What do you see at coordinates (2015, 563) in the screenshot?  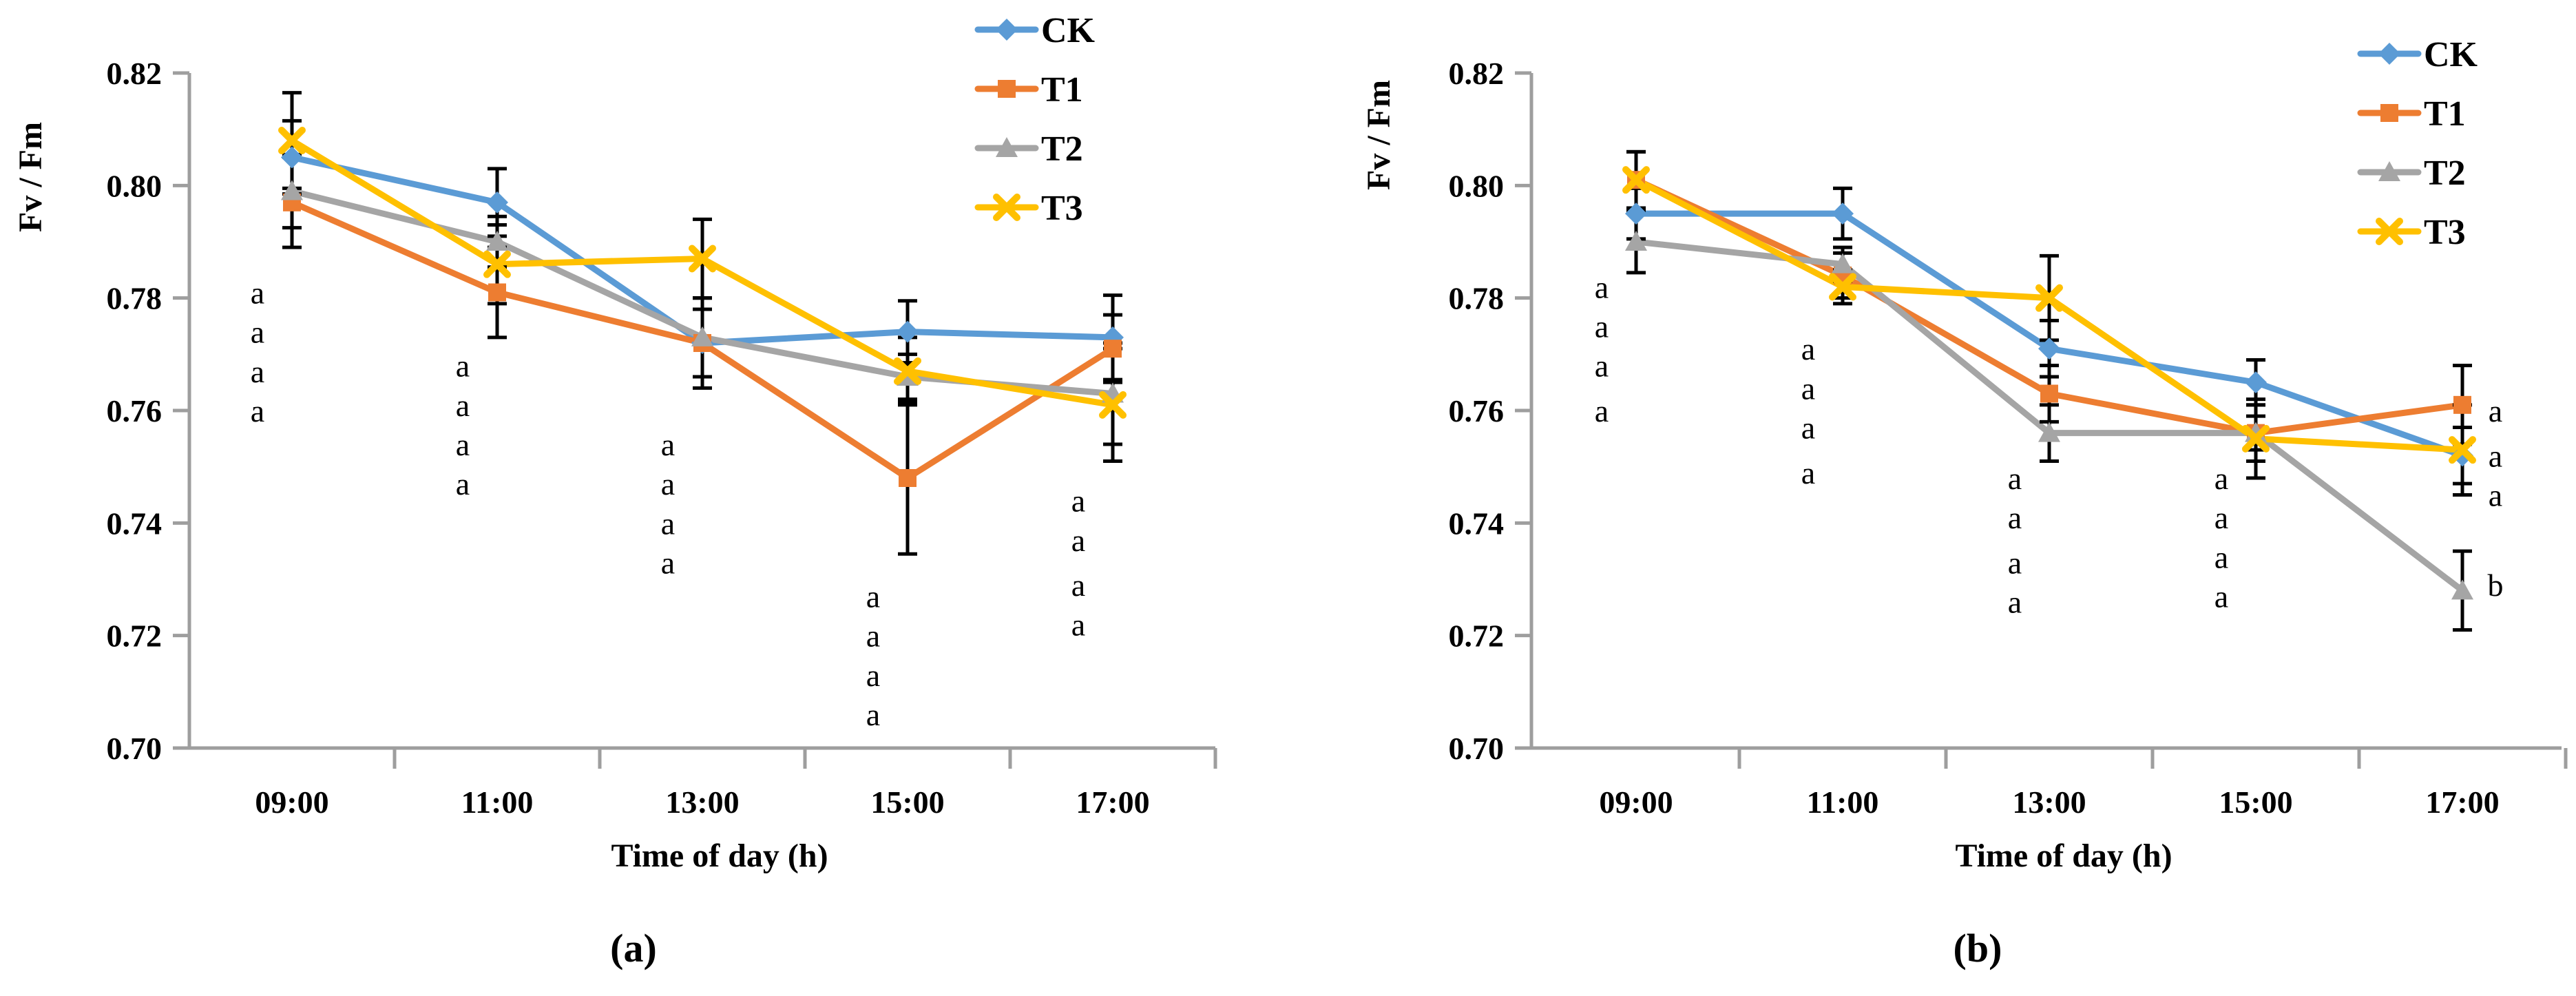 I see `sig-letter-13:00-2: a` at bounding box center [2015, 563].